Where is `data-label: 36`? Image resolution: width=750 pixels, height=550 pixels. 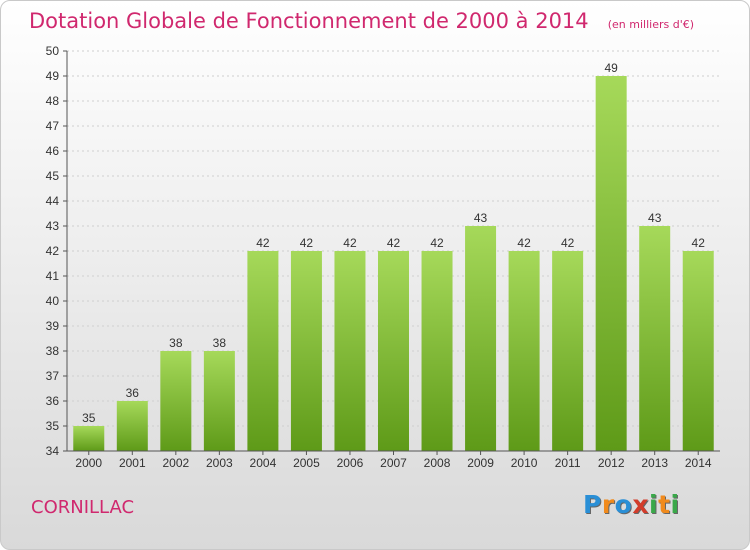 data-label: 36 is located at coordinates (133, 393).